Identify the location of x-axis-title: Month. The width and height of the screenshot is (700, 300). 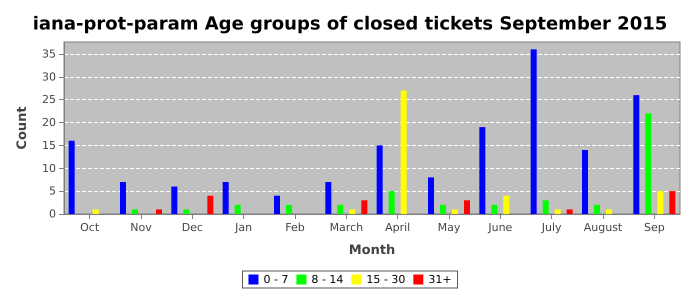
(372, 250).